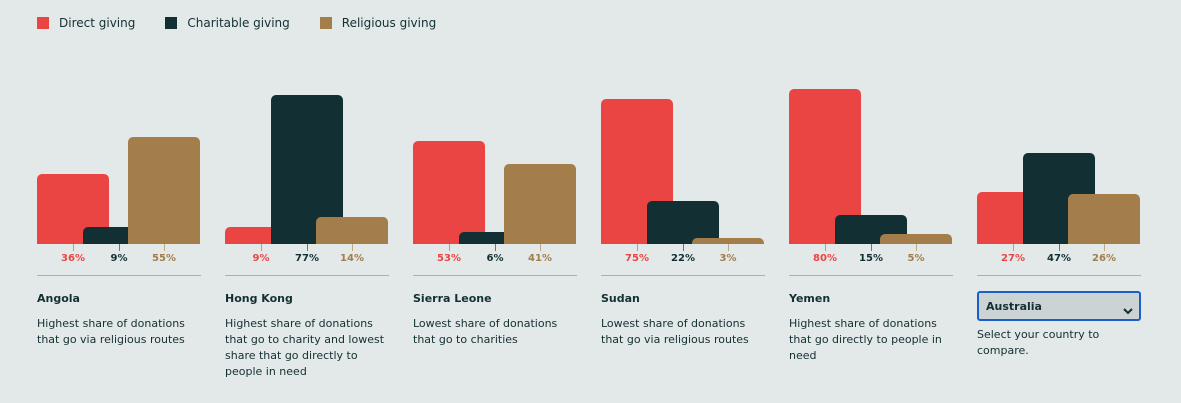 This screenshot has width=1181, height=403. What do you see at coordinates (1014, 306) in the screenshot?
I see `country-select-value: Australia` at bounding box center [1014, 306].